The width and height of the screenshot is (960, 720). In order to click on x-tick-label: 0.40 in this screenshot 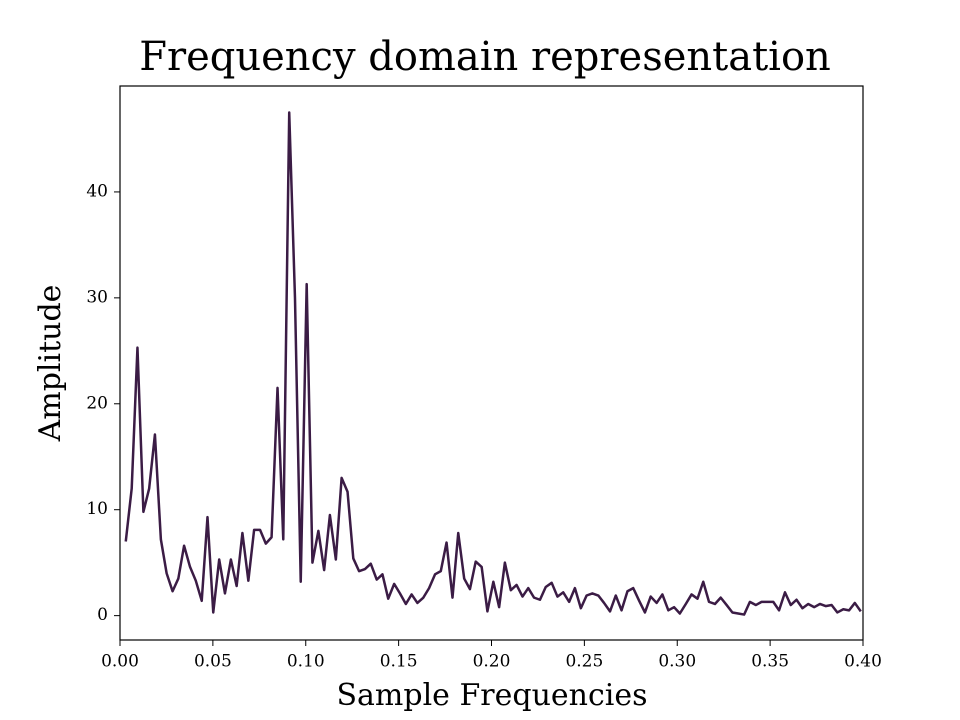, I will do `click(863, 662)`.